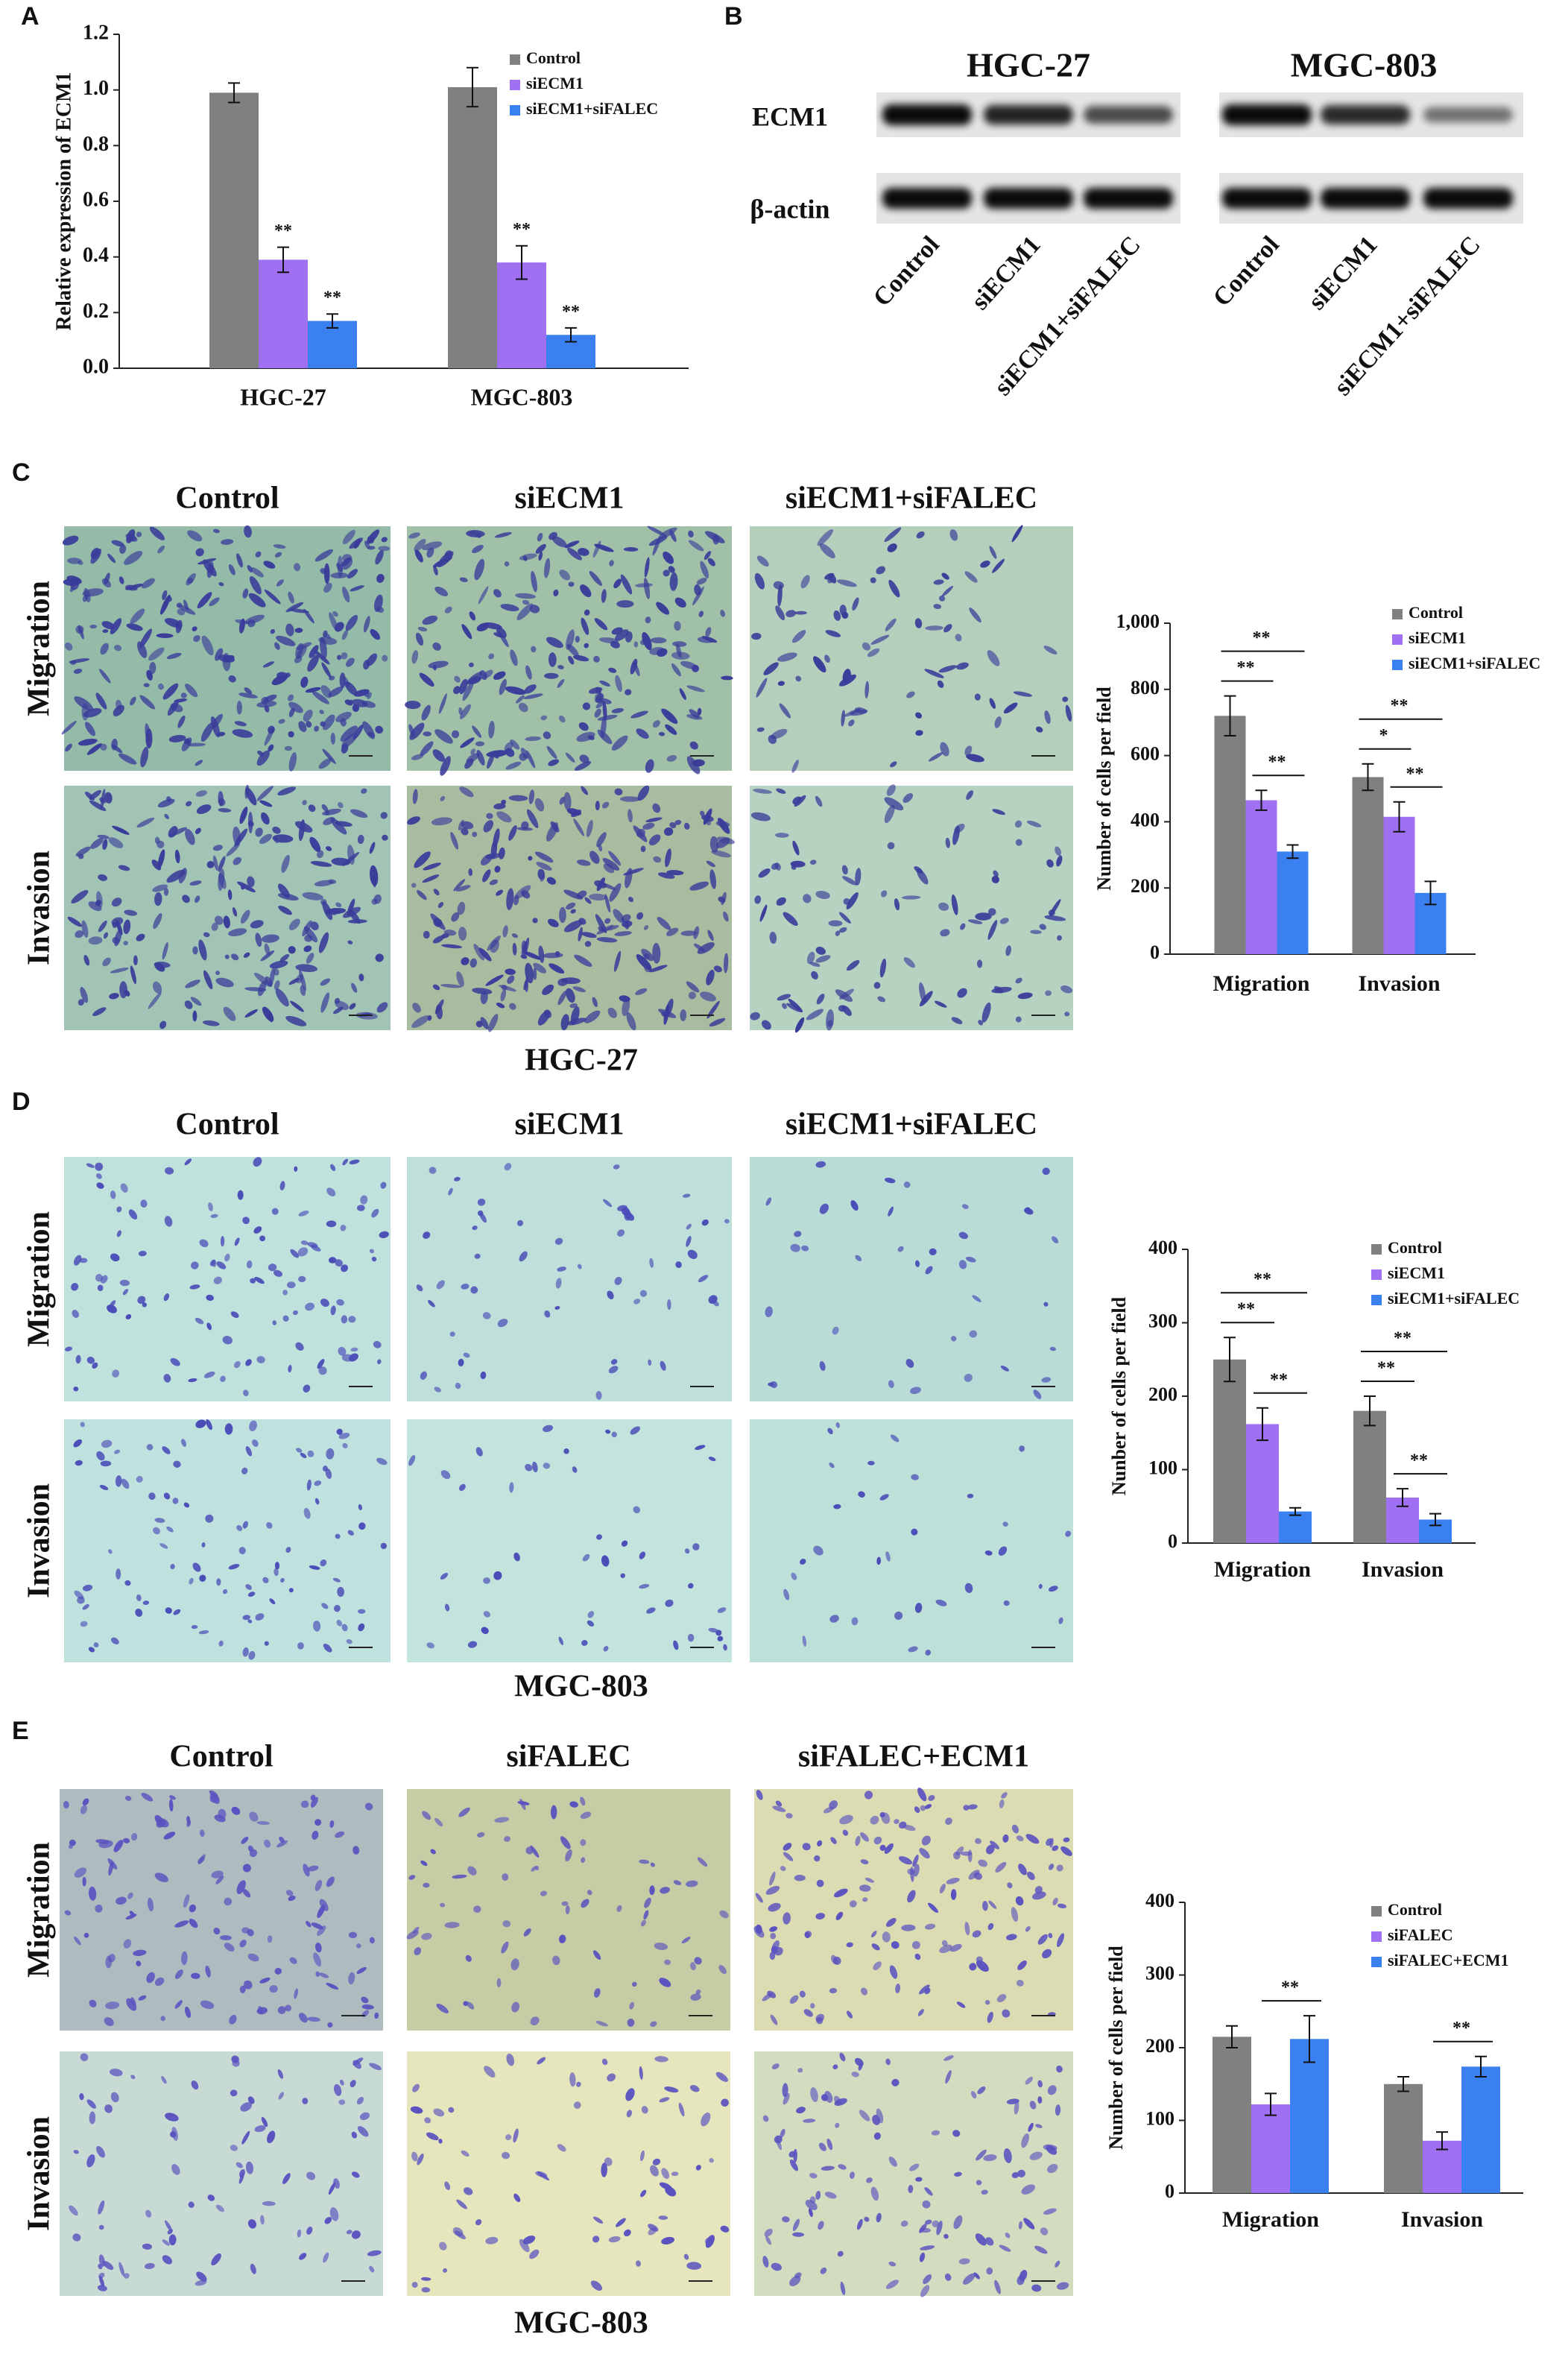  What do you see at coordinates (234, 93) in the screenshot?
I see `error-bar` at bounding box center [234, 93].